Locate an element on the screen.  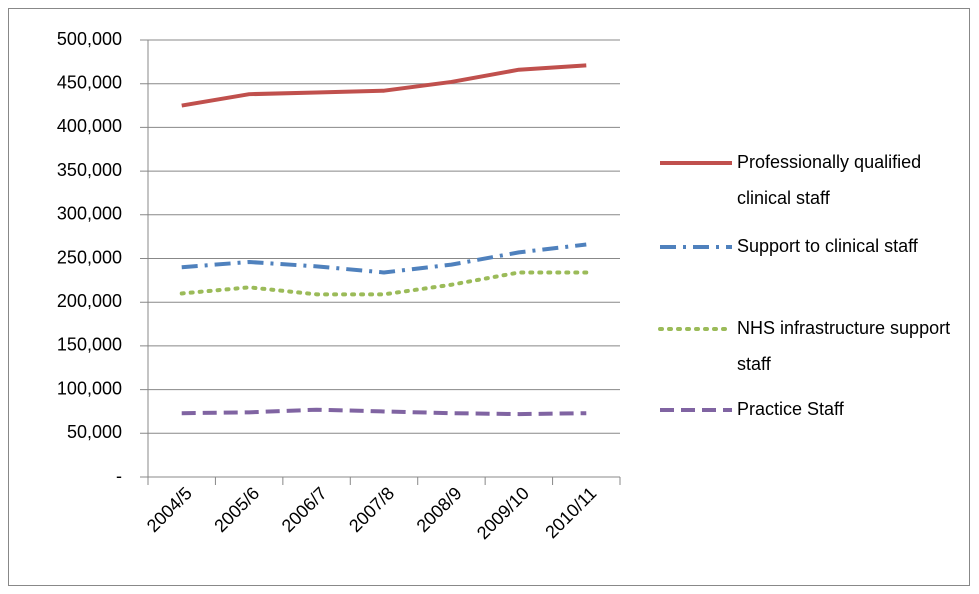
legend-label: Professionally qualified clinical staff is located at coordinates (829, 180).